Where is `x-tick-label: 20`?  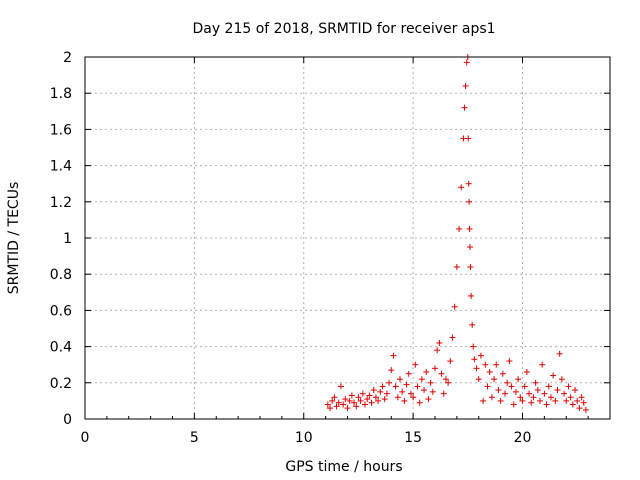
x-tick-label: 20 is located at coordinates (523, 438).